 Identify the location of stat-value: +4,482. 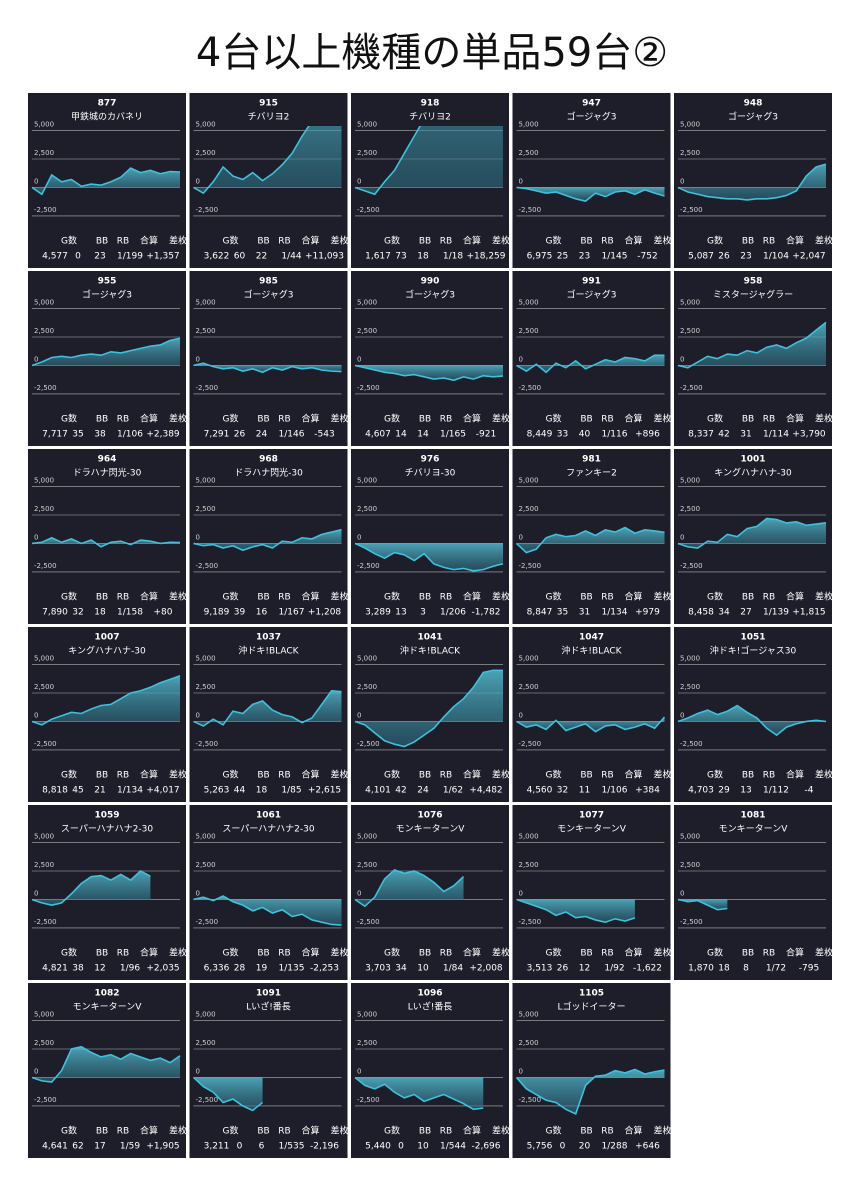
(485, 791).